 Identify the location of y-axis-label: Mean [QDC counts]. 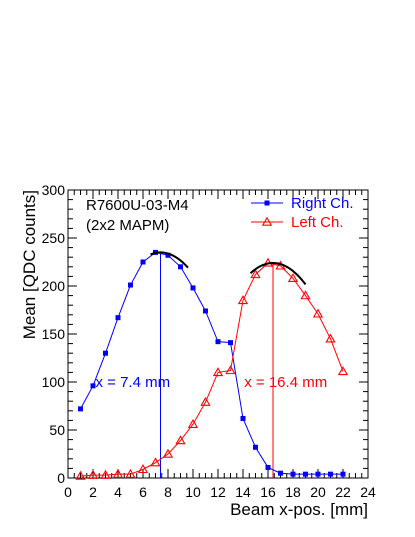
(29, 264).